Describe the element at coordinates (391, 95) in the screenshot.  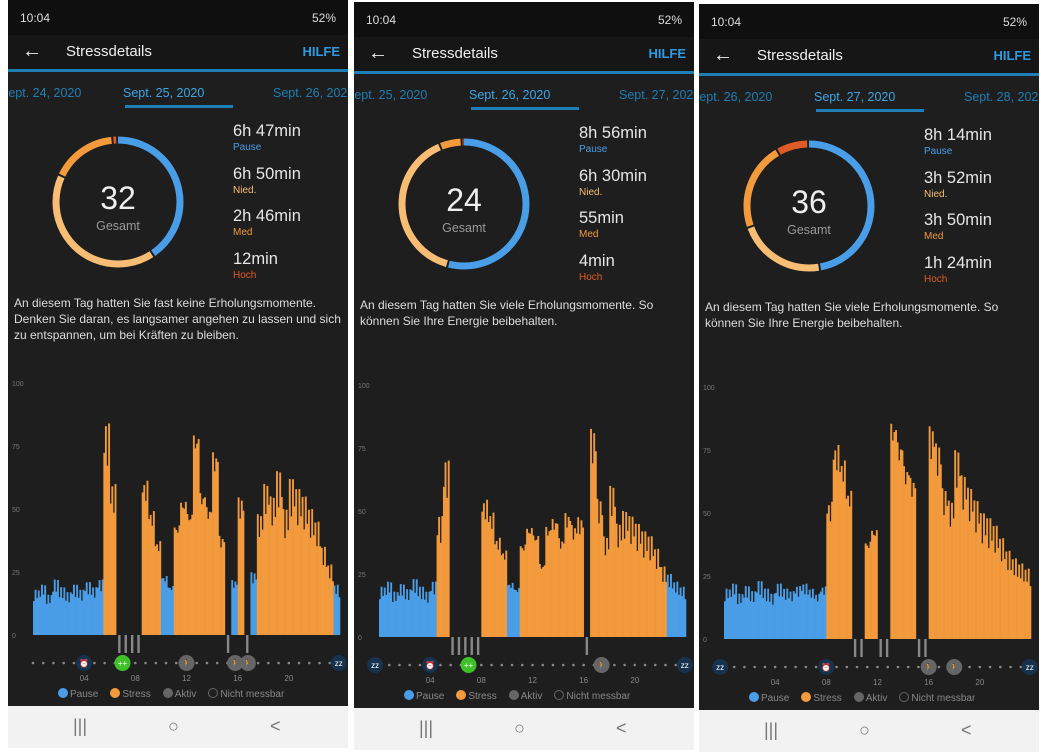
I see `tab-previous-day: Sept. 25, 2020` at that location.